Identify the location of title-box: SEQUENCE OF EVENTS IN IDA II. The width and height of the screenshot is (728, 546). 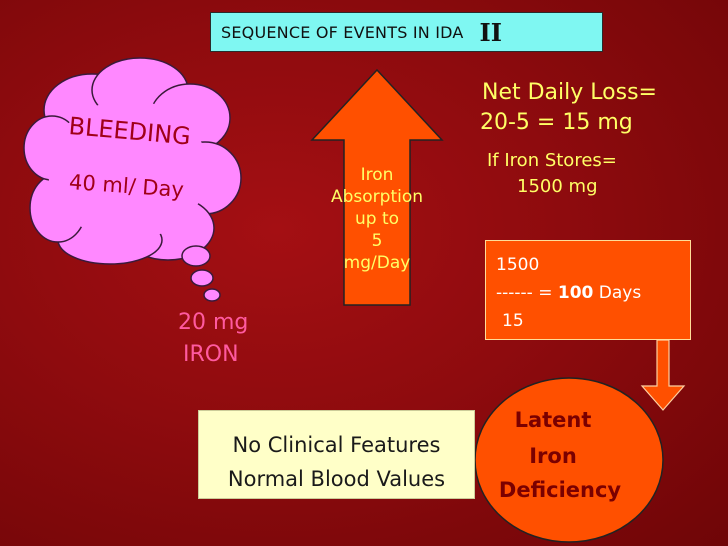
(406, 32).